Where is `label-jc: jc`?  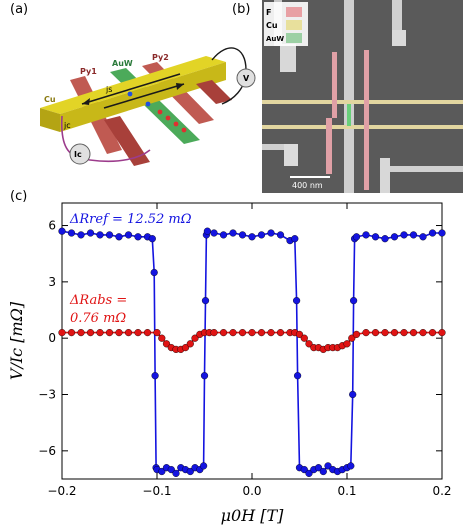 label-jc: jc is located at coordinates (67, 125).